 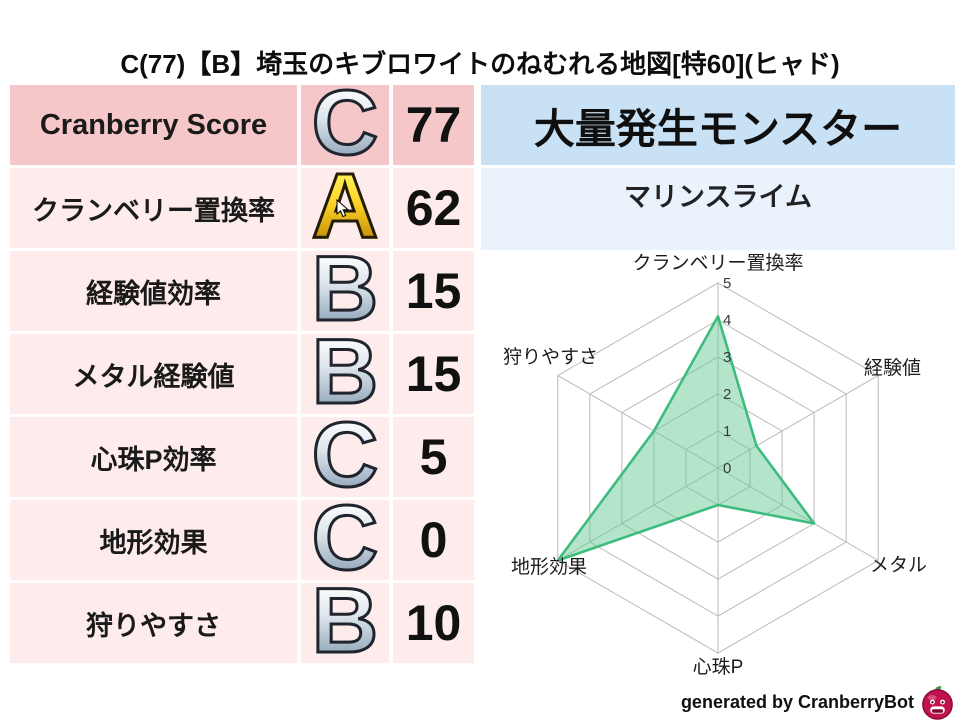 I want to click on score-table-row: クランベリー置換率 A 62, so click(x=242, y=208).